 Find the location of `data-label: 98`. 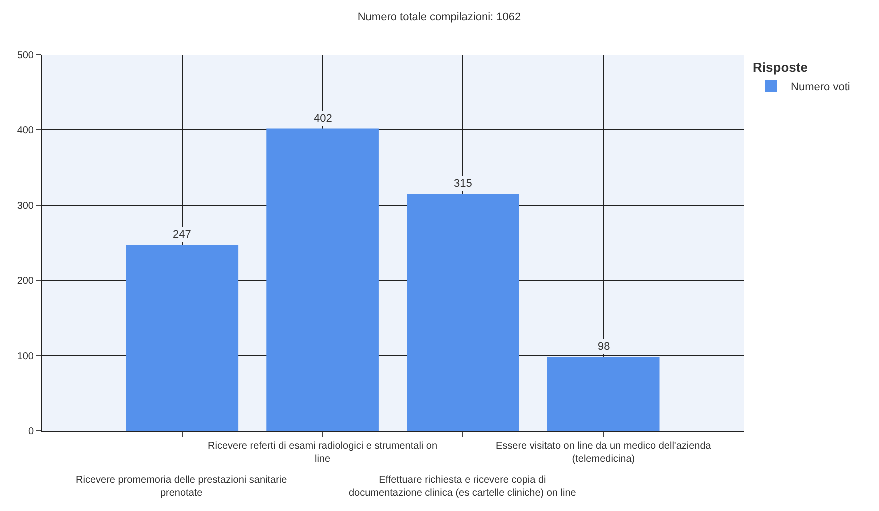

data-label: 98 is located at coordinates (604, 347).